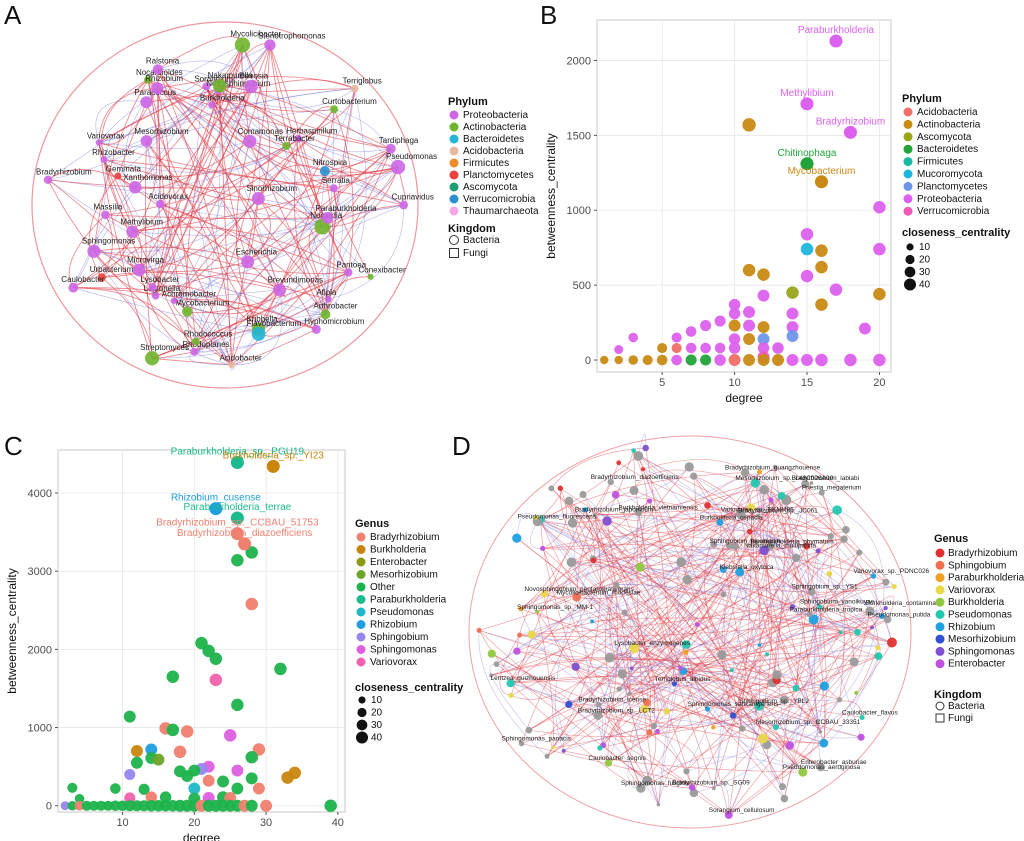 The image size is (1024, 841). Describe the element at coordinates (40, 494) in the screenshot. I see `y-tick-label: 4000` at that location.